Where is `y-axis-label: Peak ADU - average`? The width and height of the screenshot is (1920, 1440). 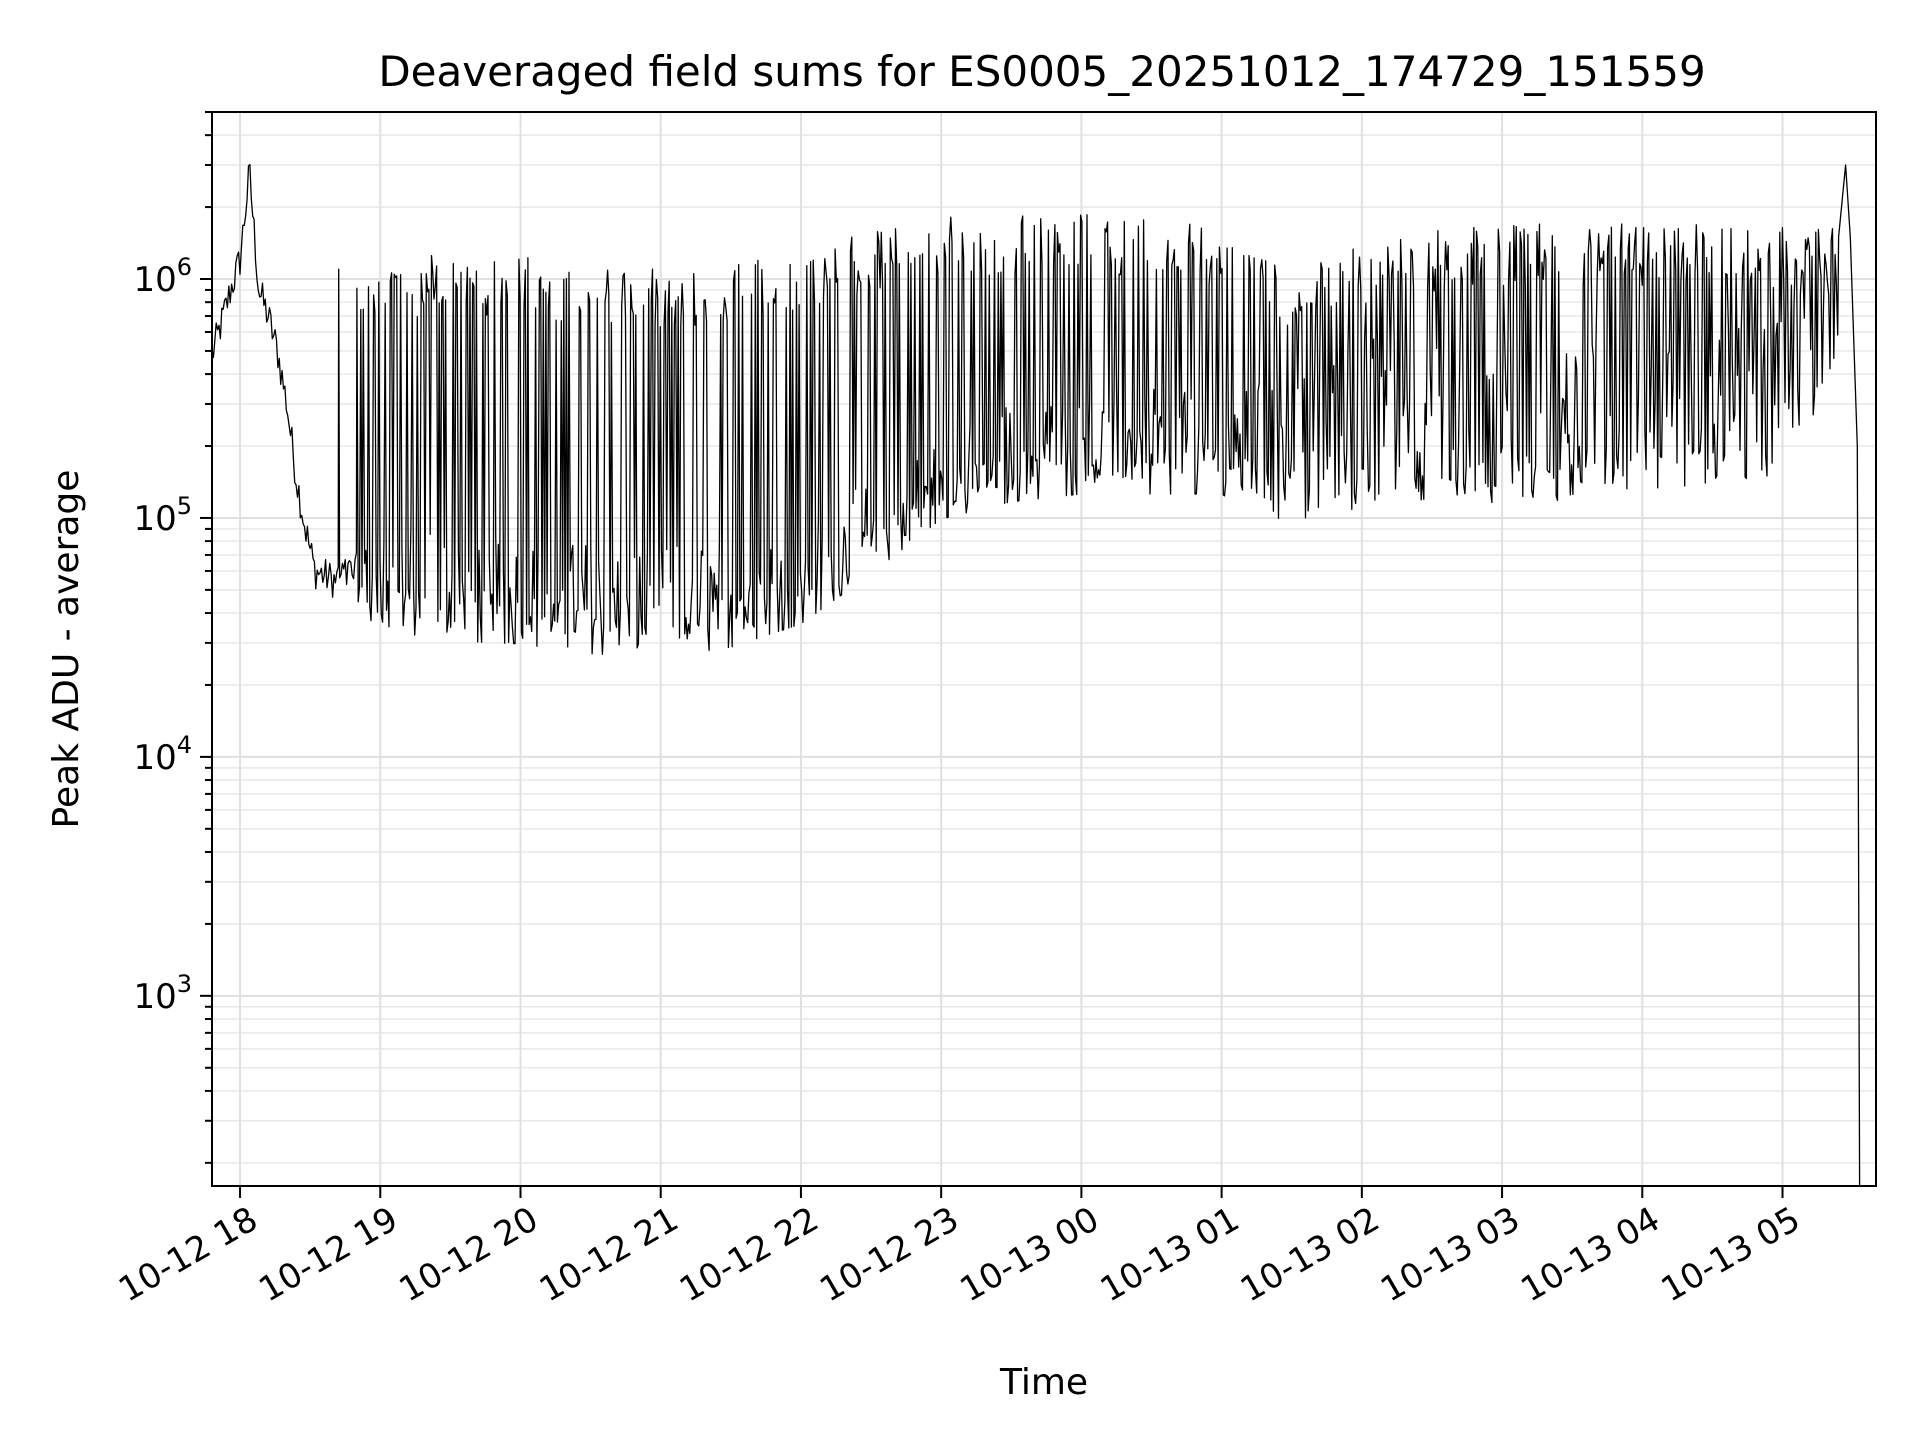
y-axis-label: Peak ADU - average is located at coordinates (66, 649).